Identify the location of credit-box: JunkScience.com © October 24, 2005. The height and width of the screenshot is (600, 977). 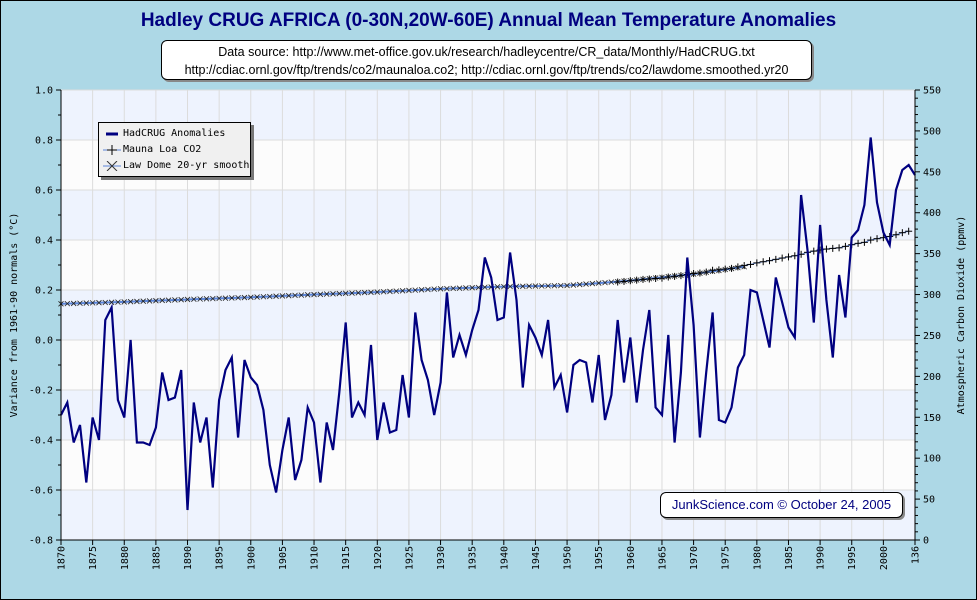
(781, 505).